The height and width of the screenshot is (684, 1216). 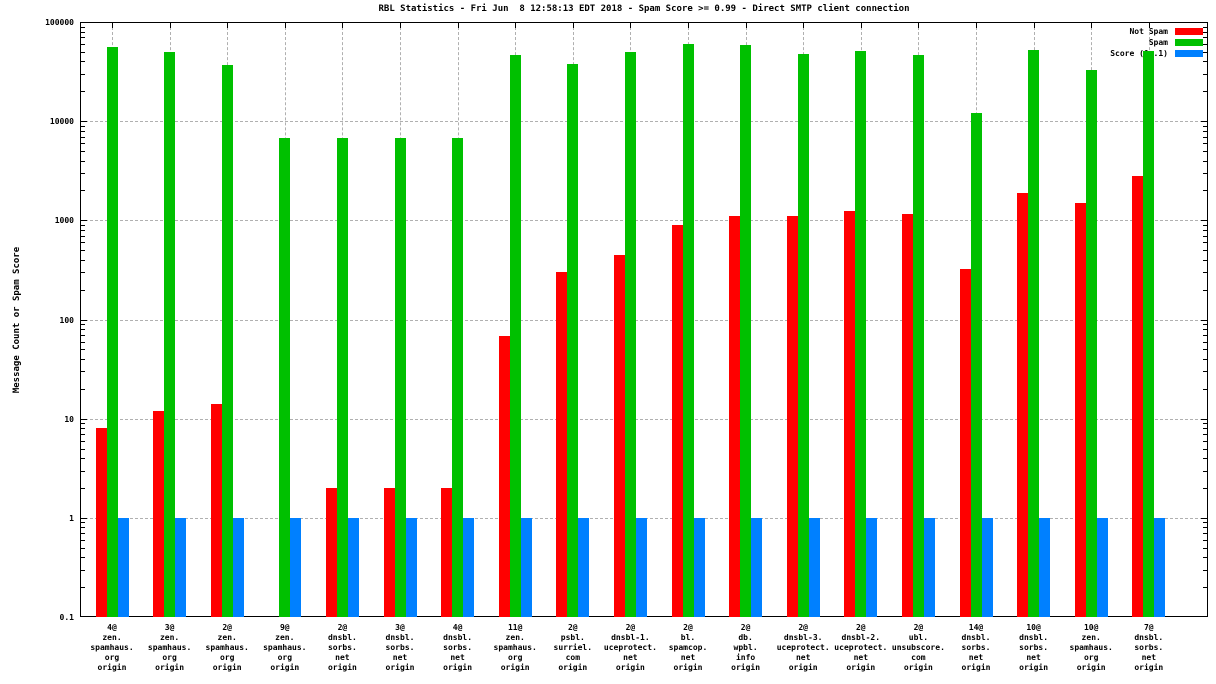 What do you see at coordinates (644, 419) in the screenshot?
I see `gridline-horizontal` at bounding box center [644, 419].